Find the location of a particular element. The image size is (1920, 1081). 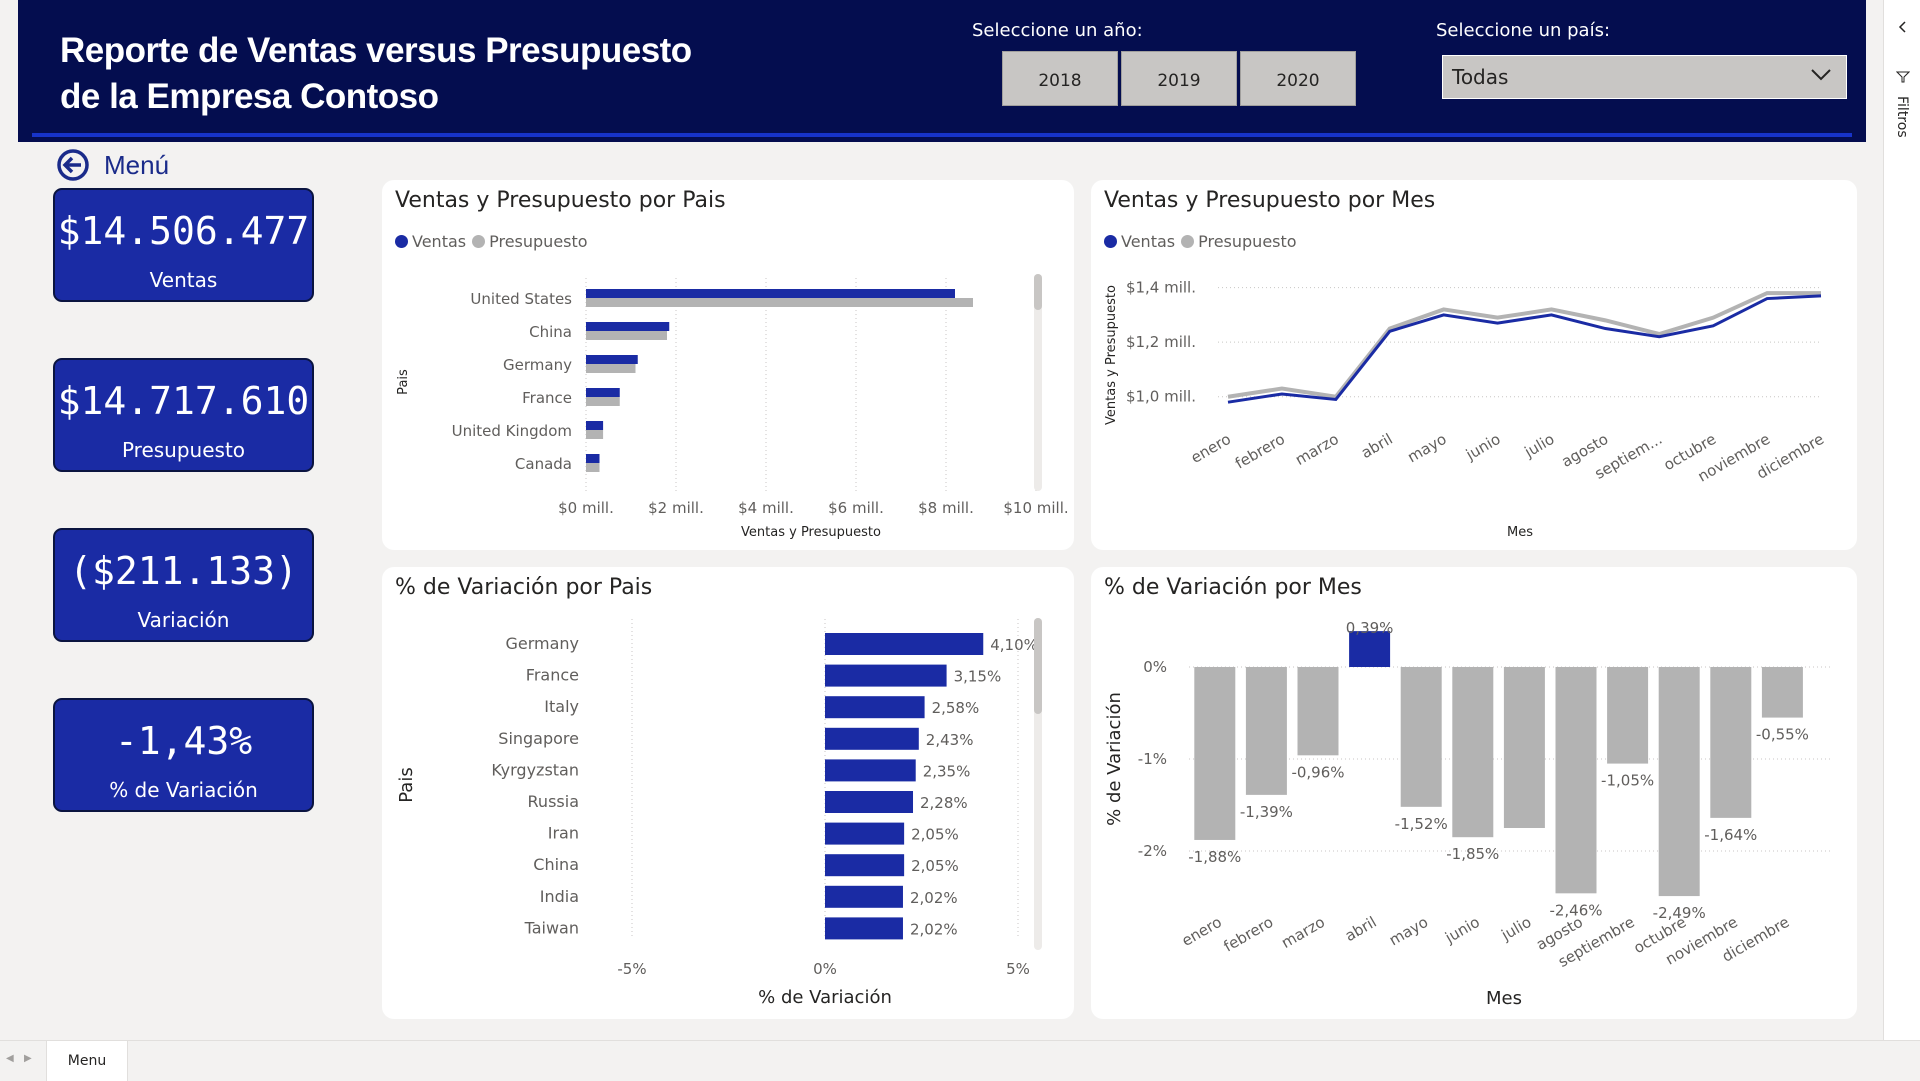

year-button-2018: 2018 is located at coordinates (1060, 78).